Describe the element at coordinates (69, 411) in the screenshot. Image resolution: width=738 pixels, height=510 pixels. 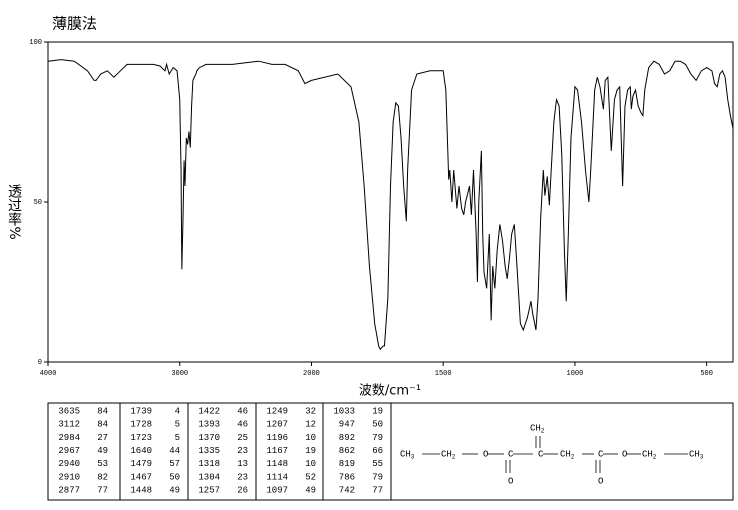
I see `peak-wavenumber: 3635` at that location.